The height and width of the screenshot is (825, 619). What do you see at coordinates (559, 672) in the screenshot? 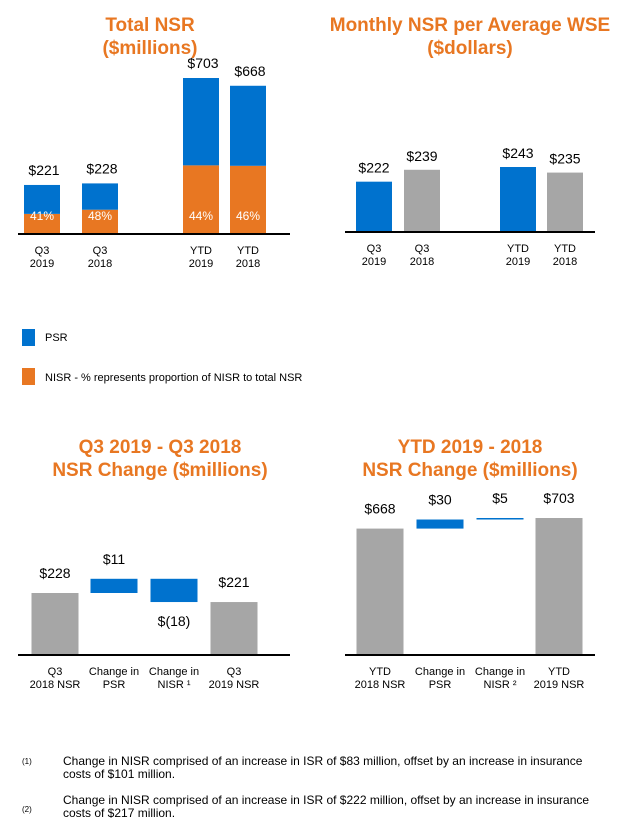
I see `chart4-tick-3-line1: YTD` at bounding box center [559, 672].